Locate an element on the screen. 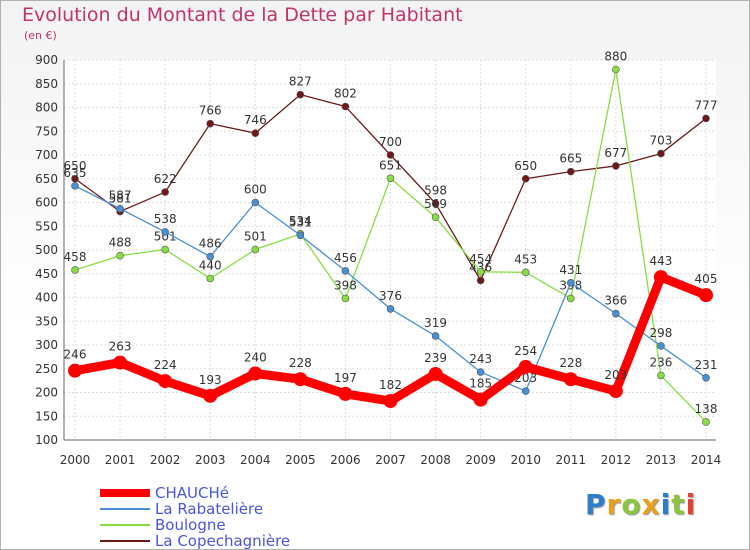  data-label-1: 456 is located at coordinates (345, 258).